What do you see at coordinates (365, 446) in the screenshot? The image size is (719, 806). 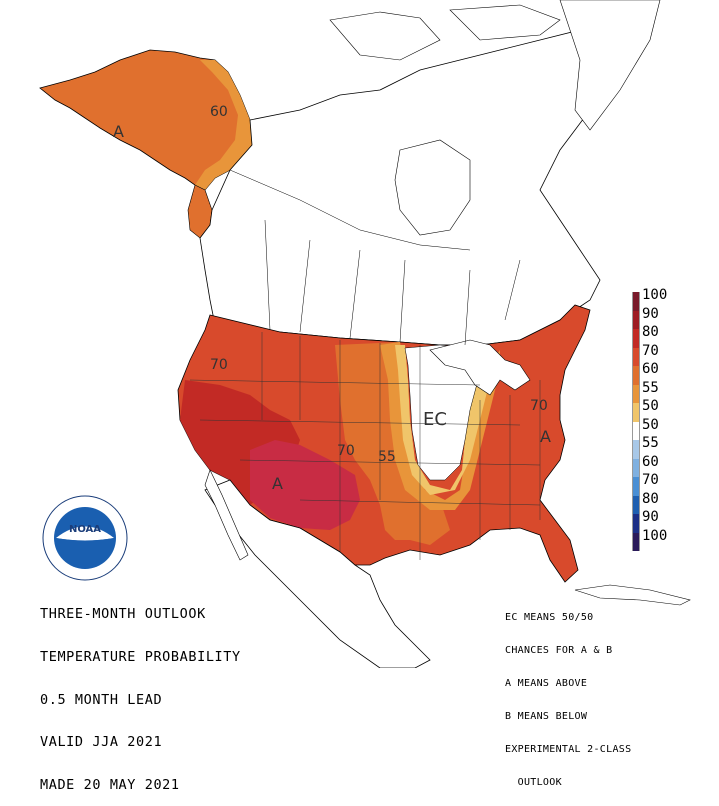 I see `state-lines` at bounding box center [365, 446].